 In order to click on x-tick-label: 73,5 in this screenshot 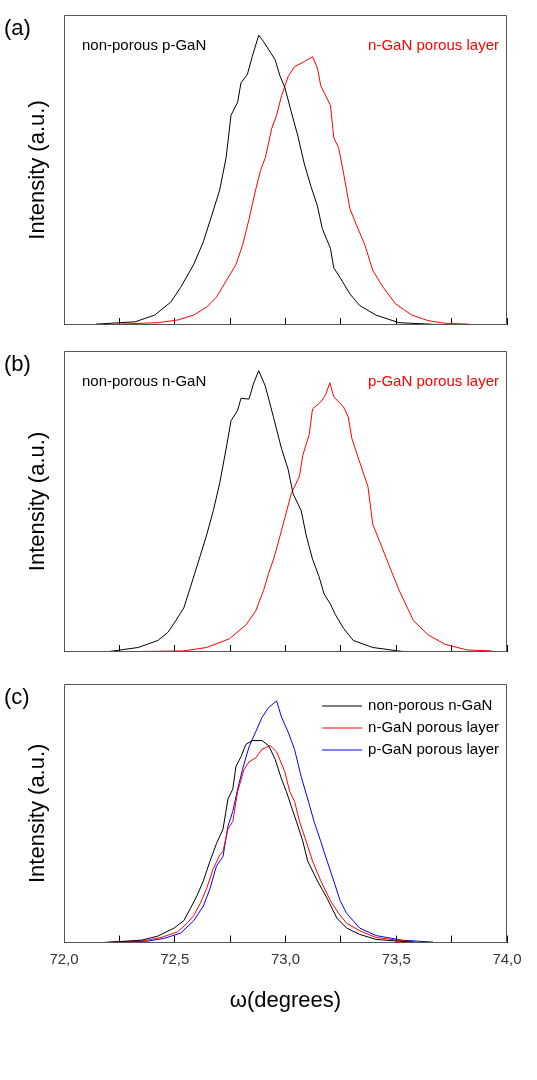, I will do `click(396, 958)`.